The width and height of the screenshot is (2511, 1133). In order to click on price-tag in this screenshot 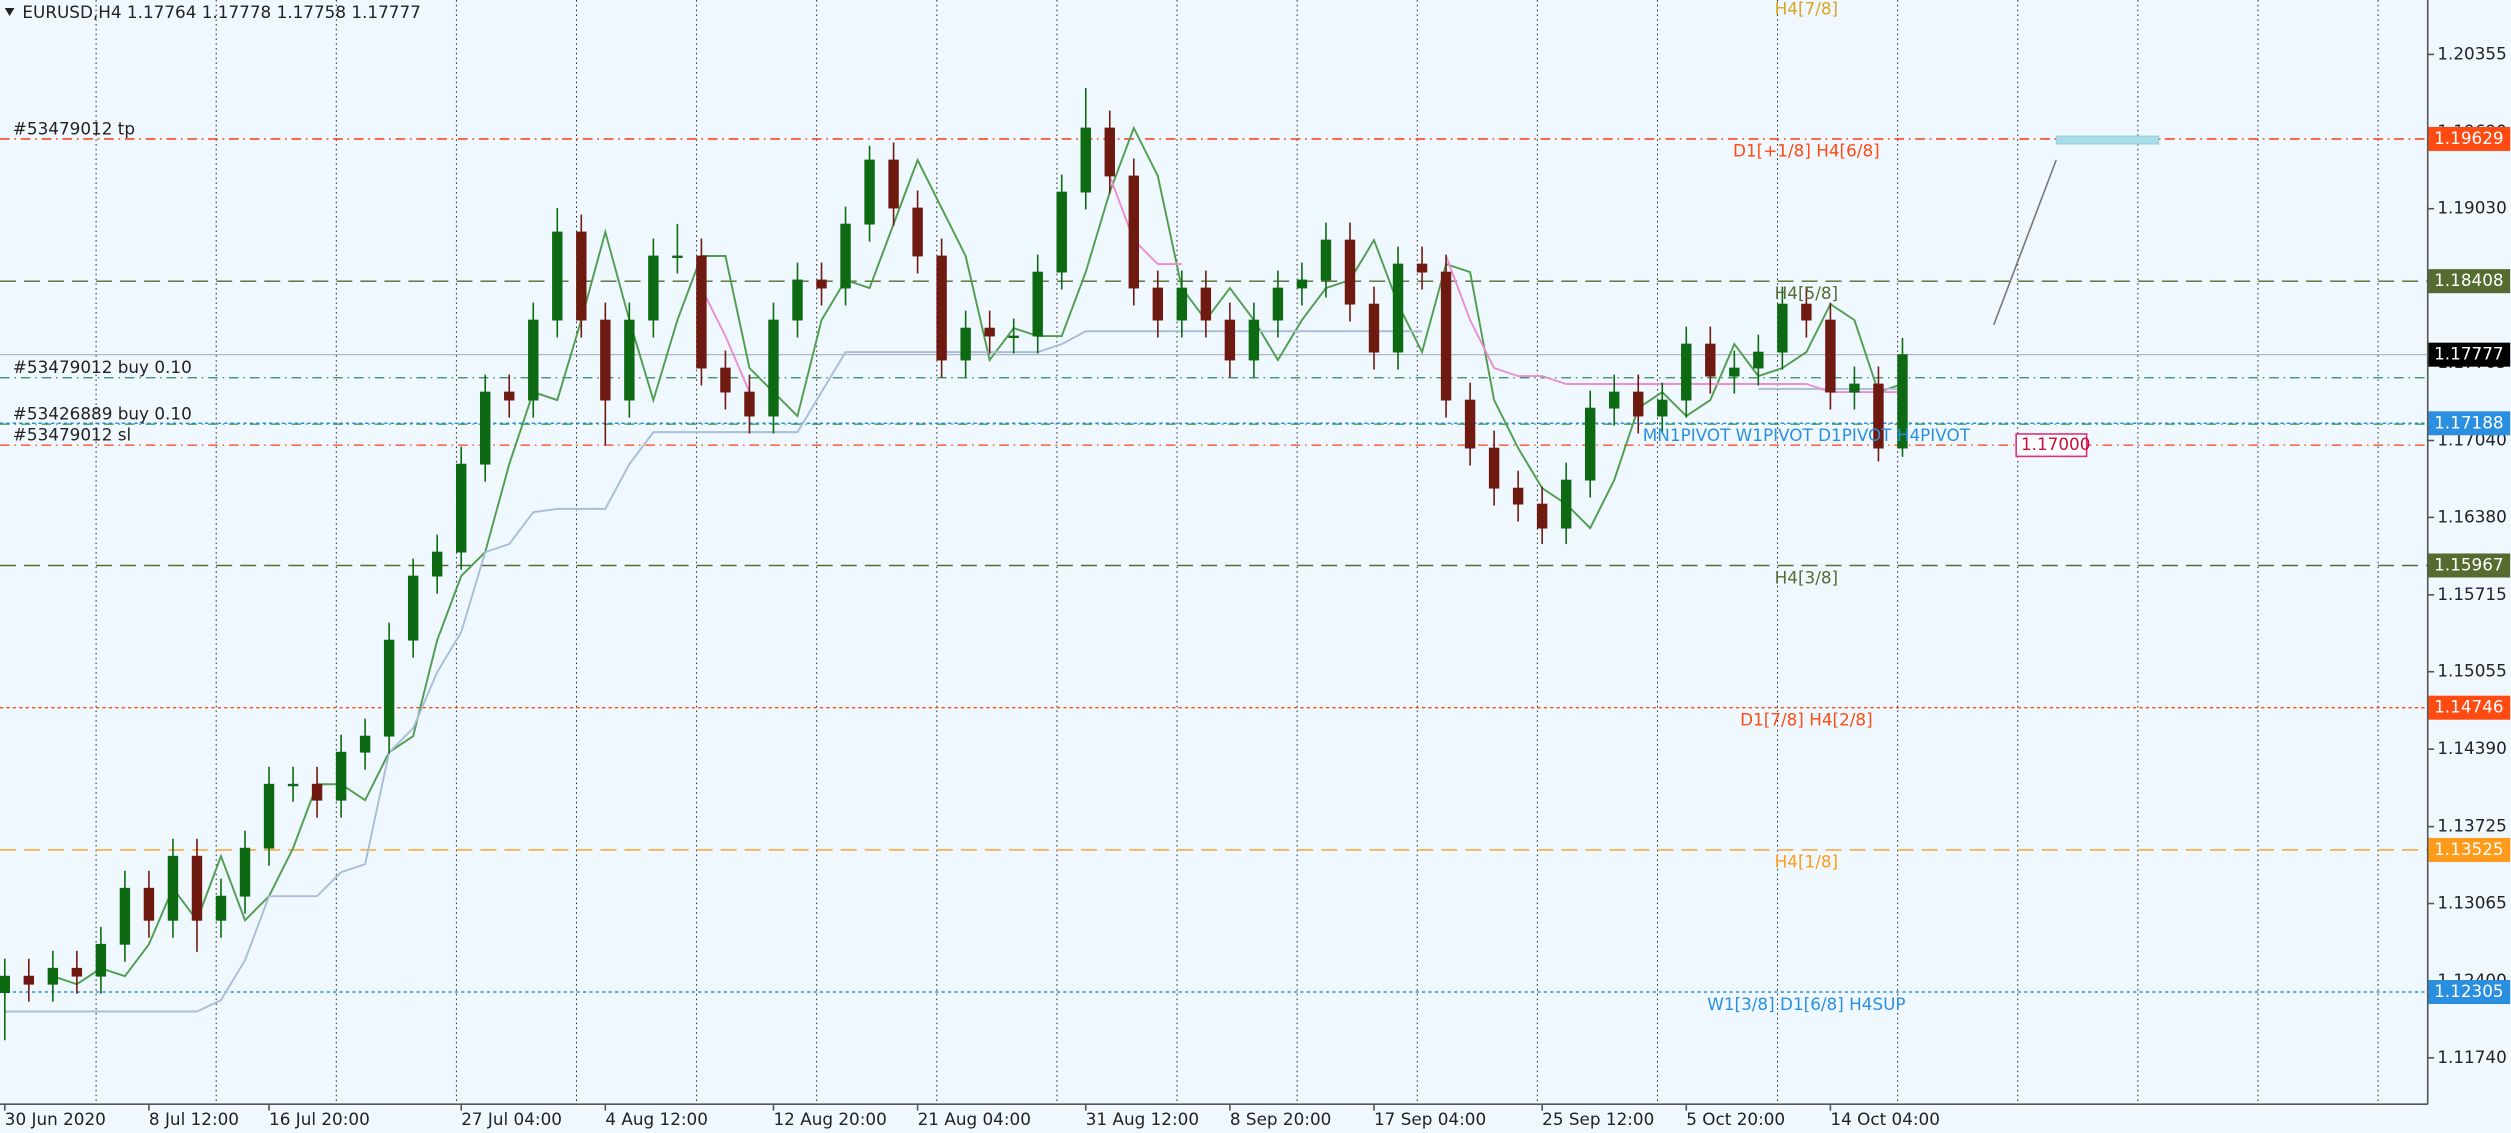, I will do `click(2051, 445)`.